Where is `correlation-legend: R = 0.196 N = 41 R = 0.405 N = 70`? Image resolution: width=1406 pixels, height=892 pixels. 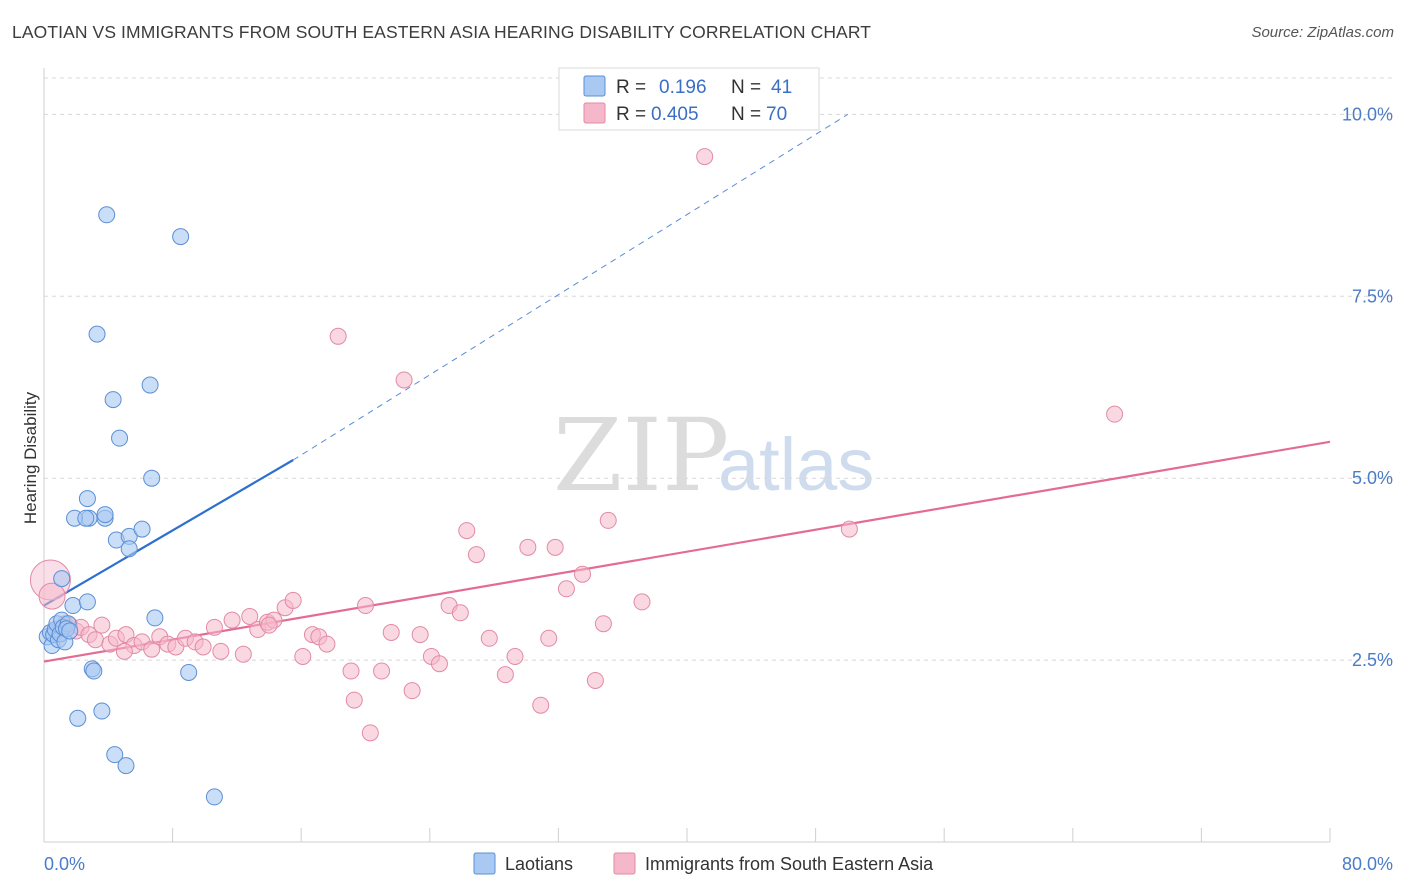 correlation-legend: R = 0.196 N = 41 R = 0.405 N = 70 is located at coordinates (689, 99).